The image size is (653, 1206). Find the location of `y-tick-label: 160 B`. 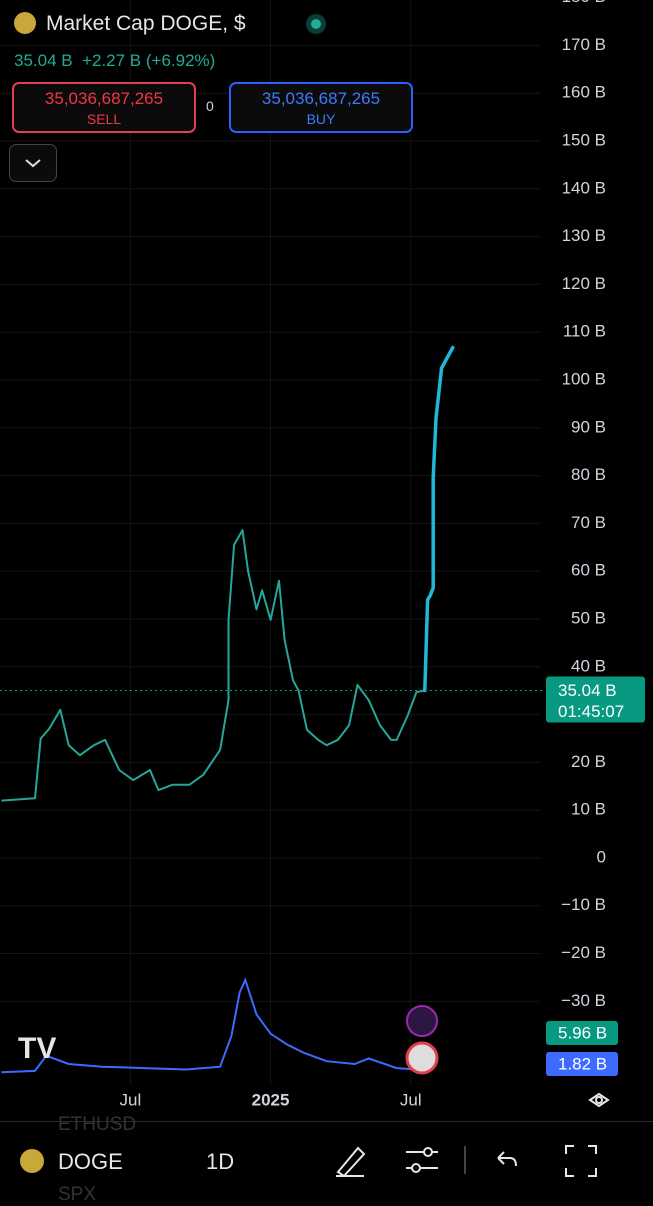

y-tick-label: 160 B is located at coordinates (584, 92).